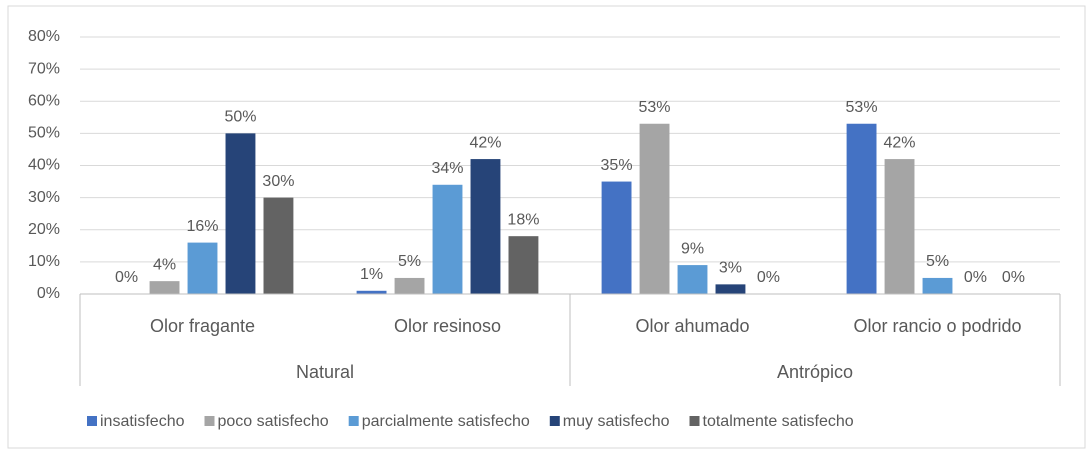 The image size is (1091, 454). I want to click on value-label: 50%, so click(240, 117).